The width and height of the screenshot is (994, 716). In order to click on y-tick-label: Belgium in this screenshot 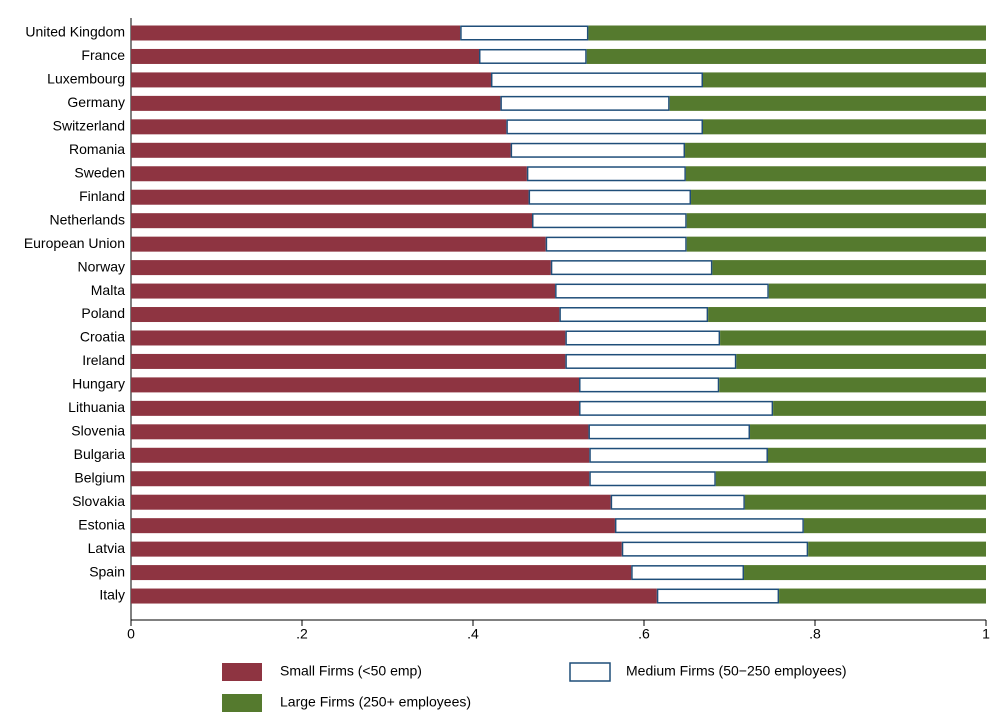, I will do `click(99, 477)`.